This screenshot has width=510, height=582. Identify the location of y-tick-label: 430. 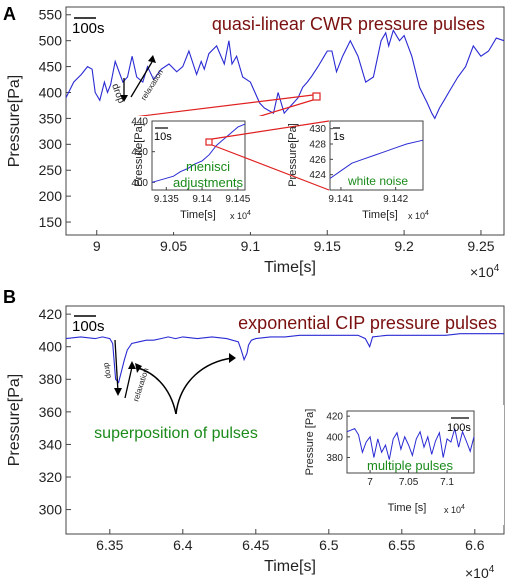
(317, 129).